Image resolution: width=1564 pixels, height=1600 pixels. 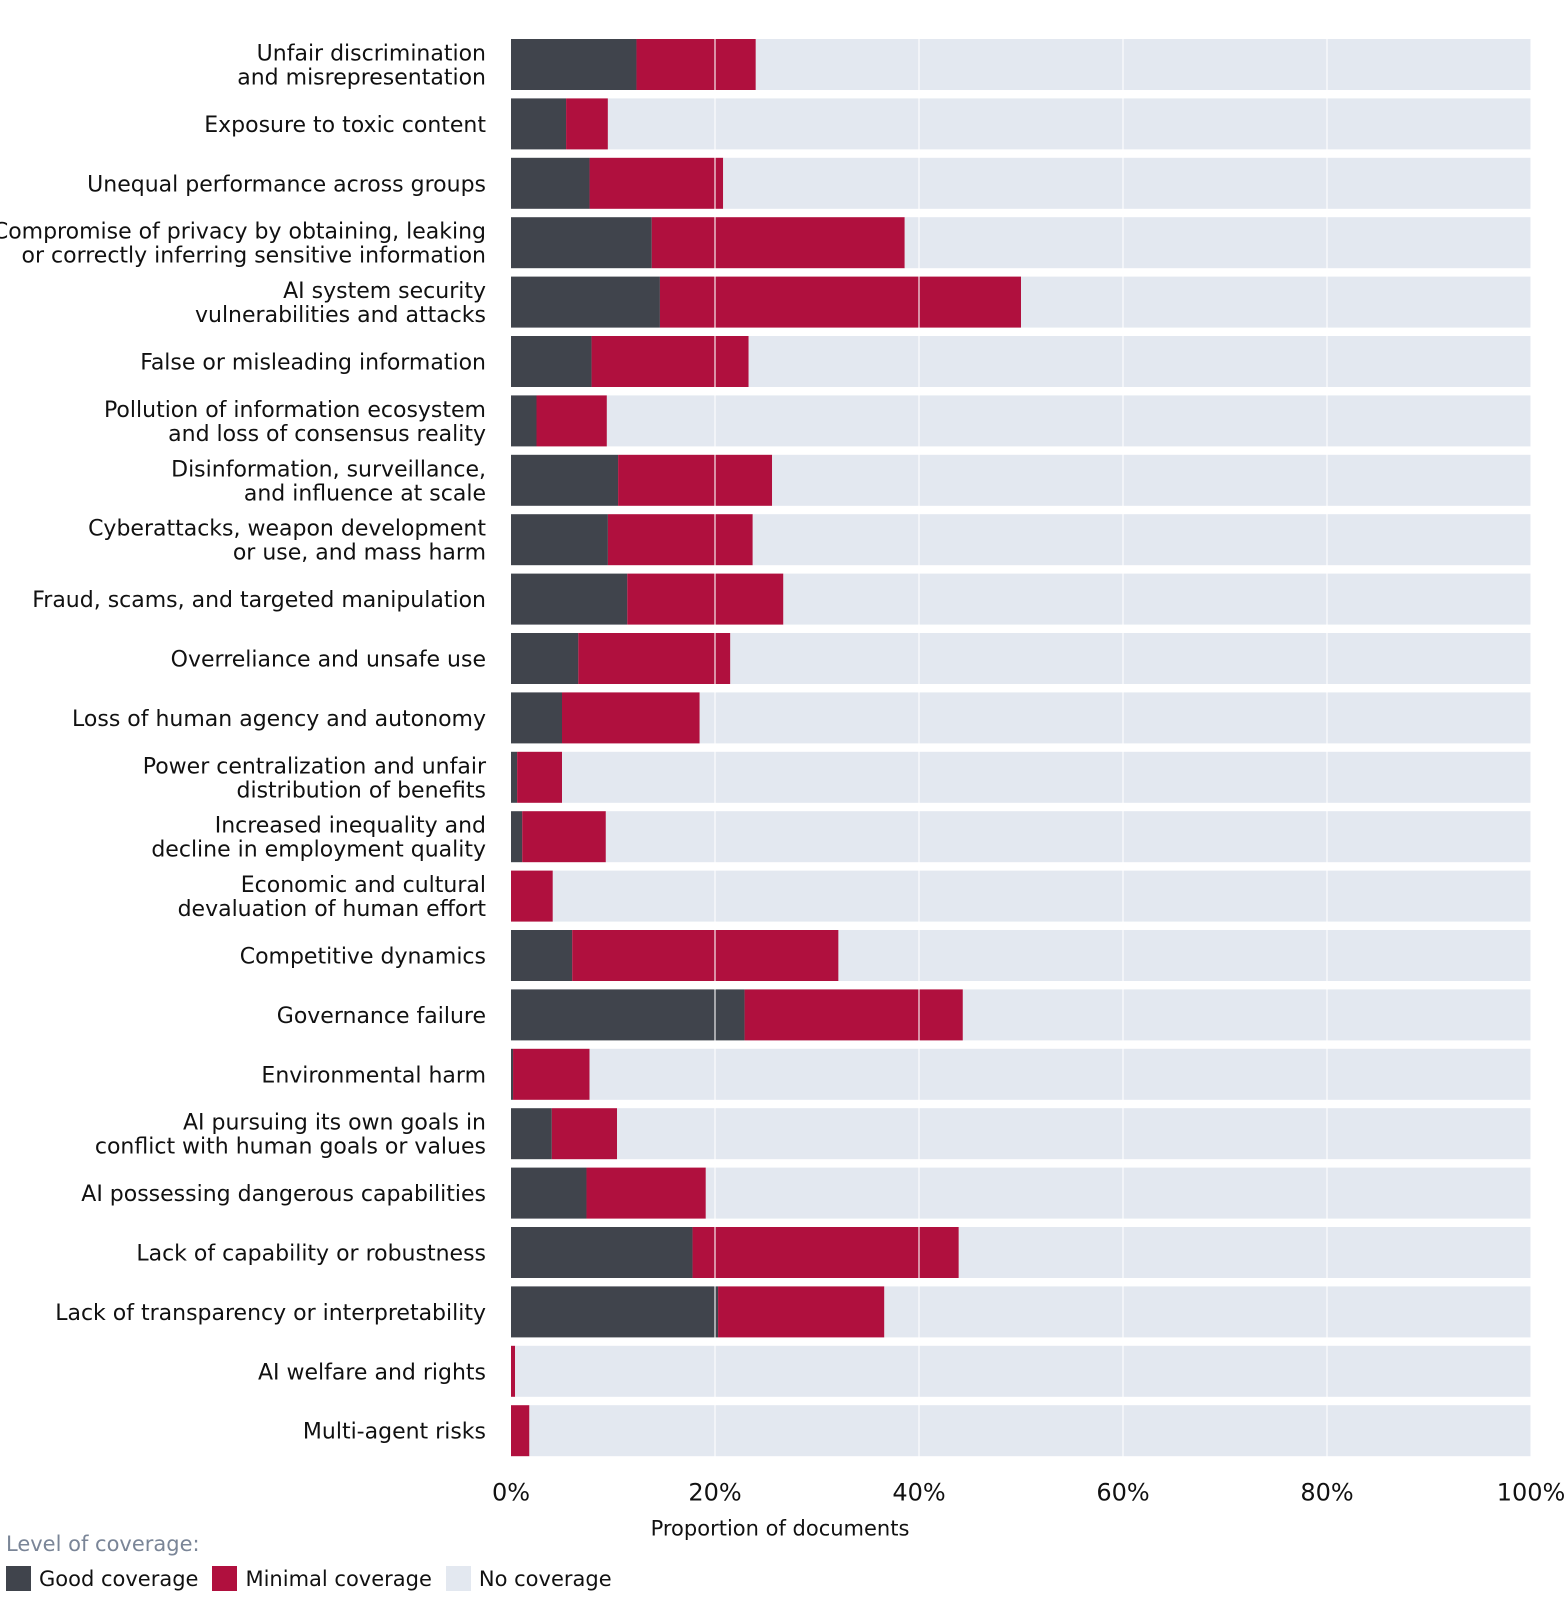 What do you see at coordinates (259, 600) in the screenshot?
I see `category-label: Fraud, scams, and targeted manipulation` at bounding box center [259, 600].